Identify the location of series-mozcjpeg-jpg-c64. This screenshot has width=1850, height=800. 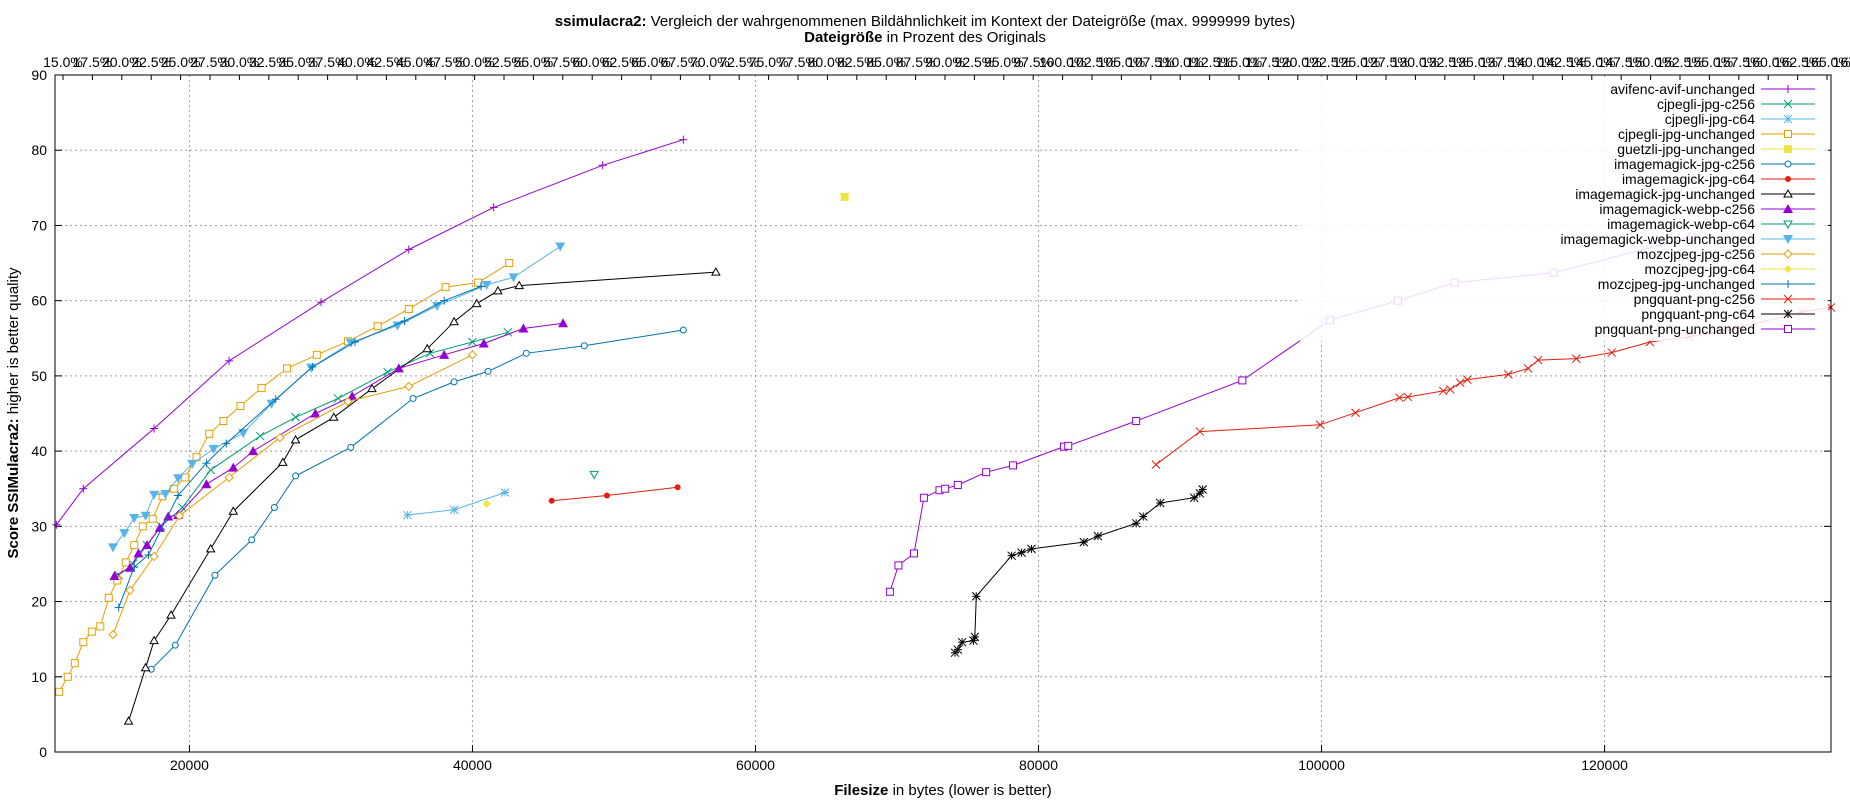
(486, 503).